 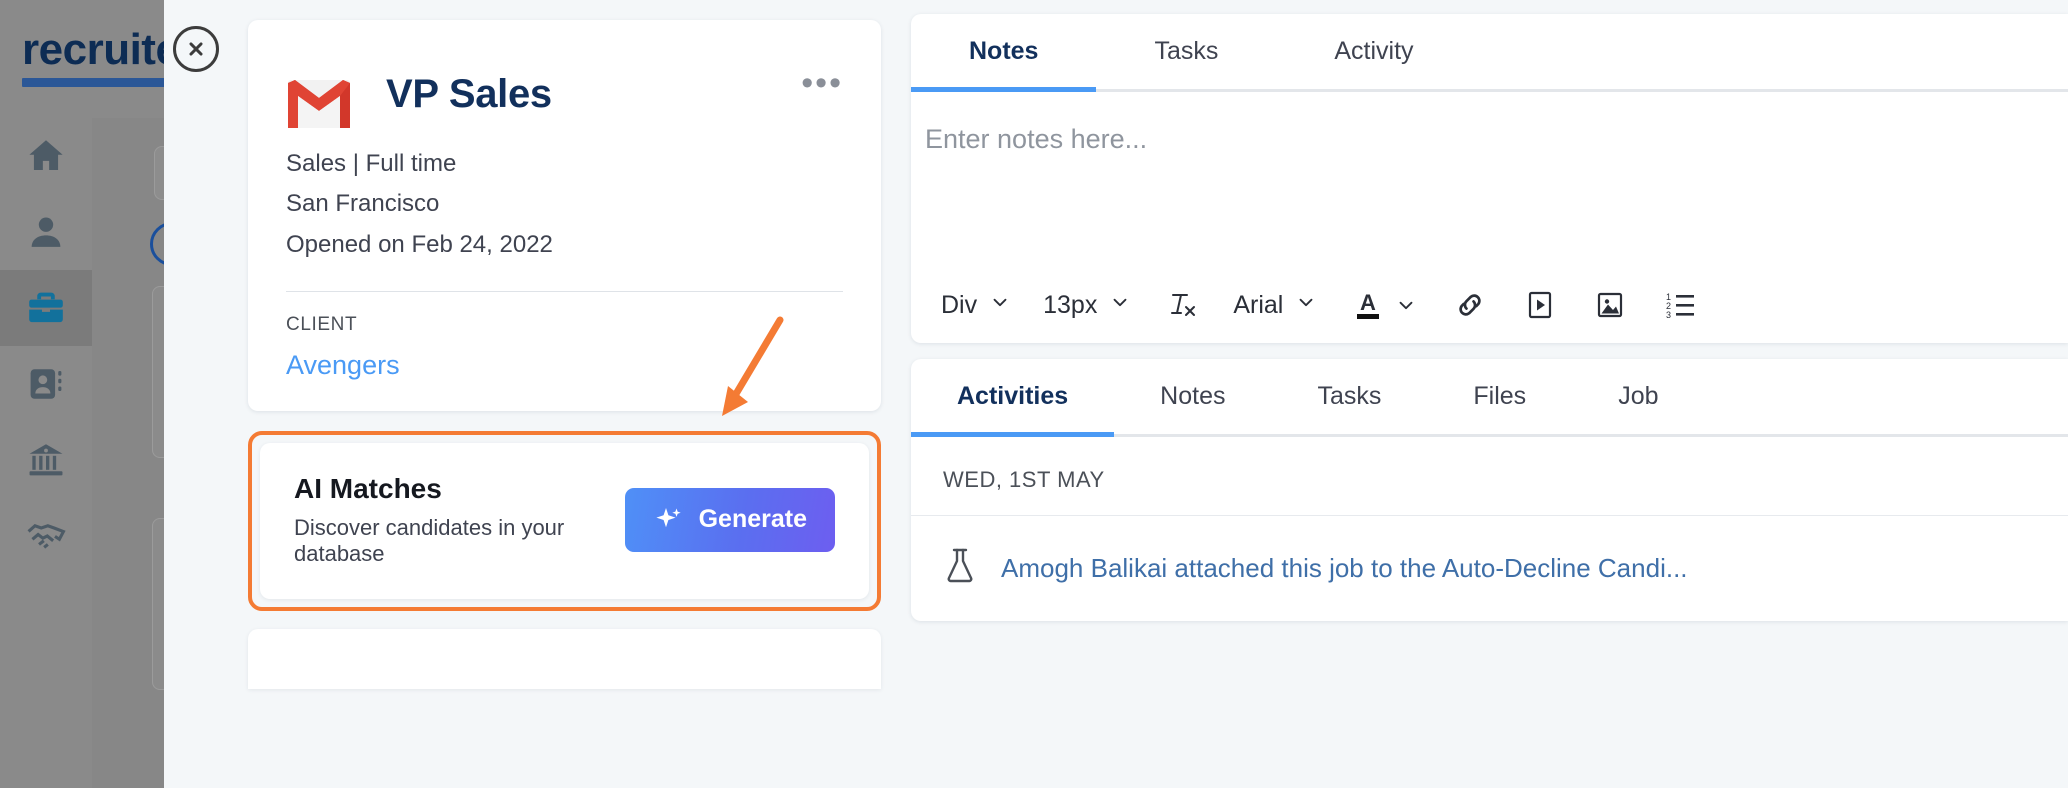 I want to click on left-sidebar, so click(x=46, y=453).